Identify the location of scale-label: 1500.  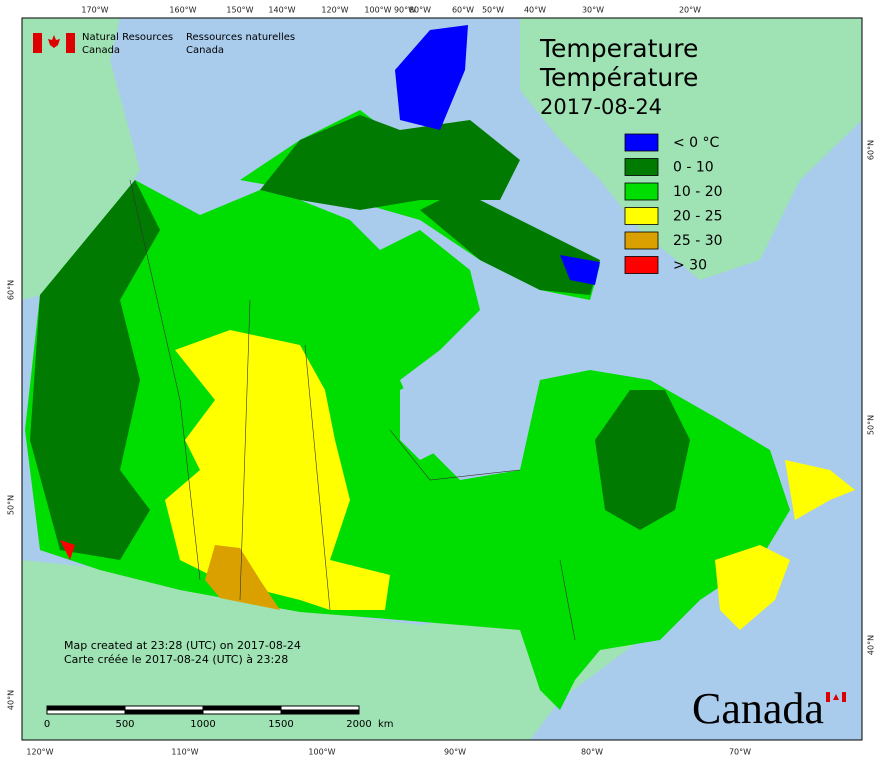
(280, 724).